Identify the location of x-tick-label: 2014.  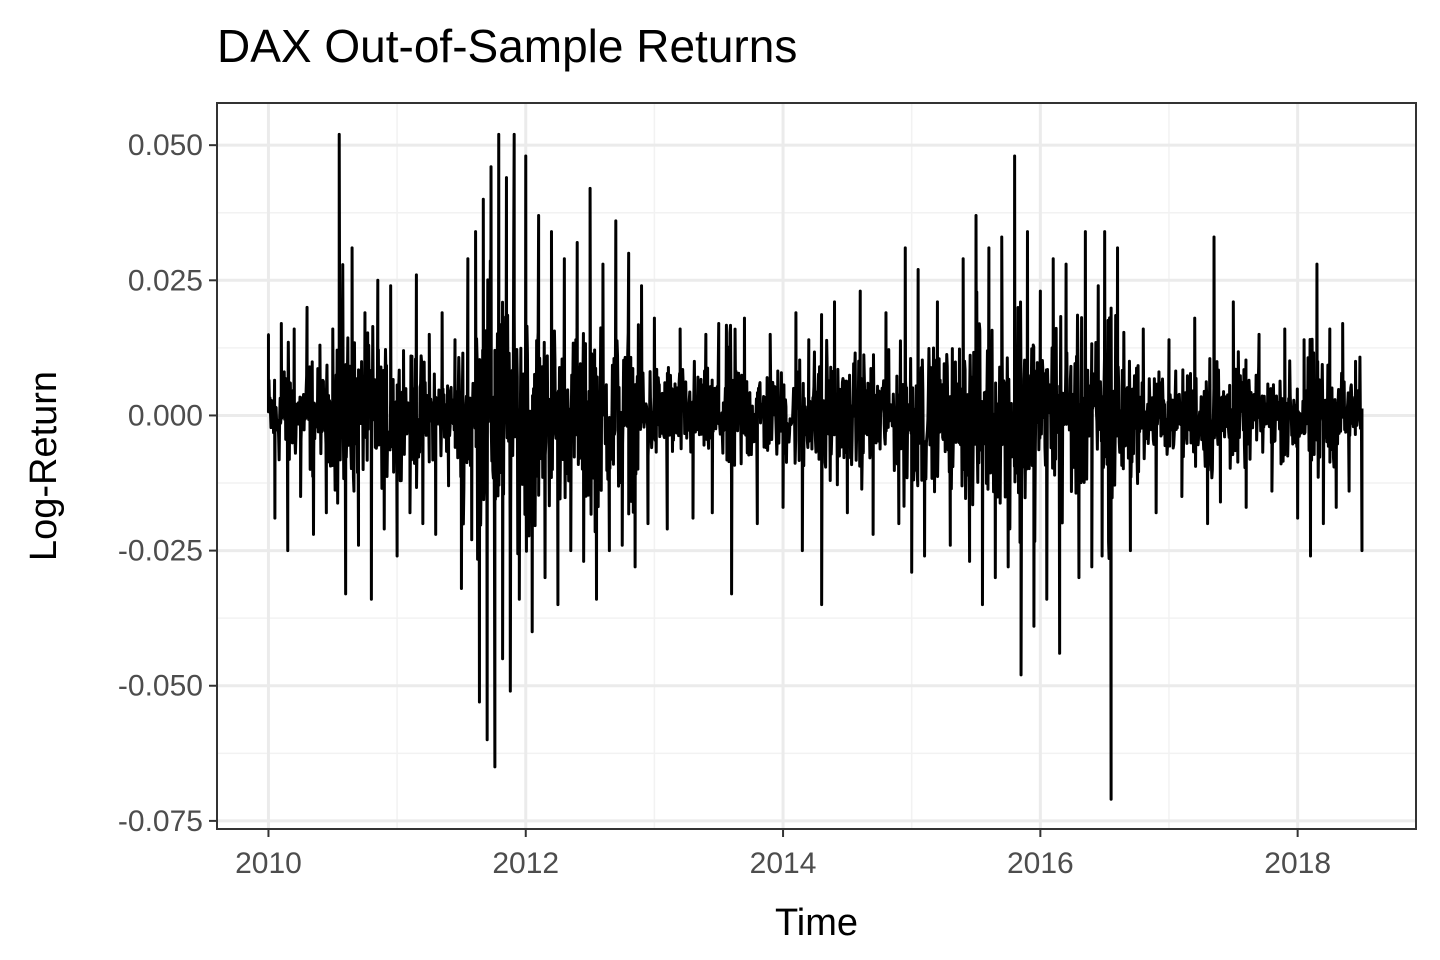
(783, 863).